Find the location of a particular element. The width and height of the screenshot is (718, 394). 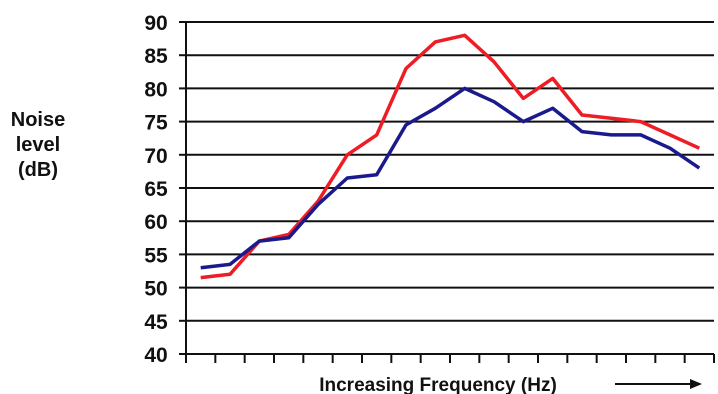

y-axis-label-line-3: (dB) is located at coordinates (38, 170).